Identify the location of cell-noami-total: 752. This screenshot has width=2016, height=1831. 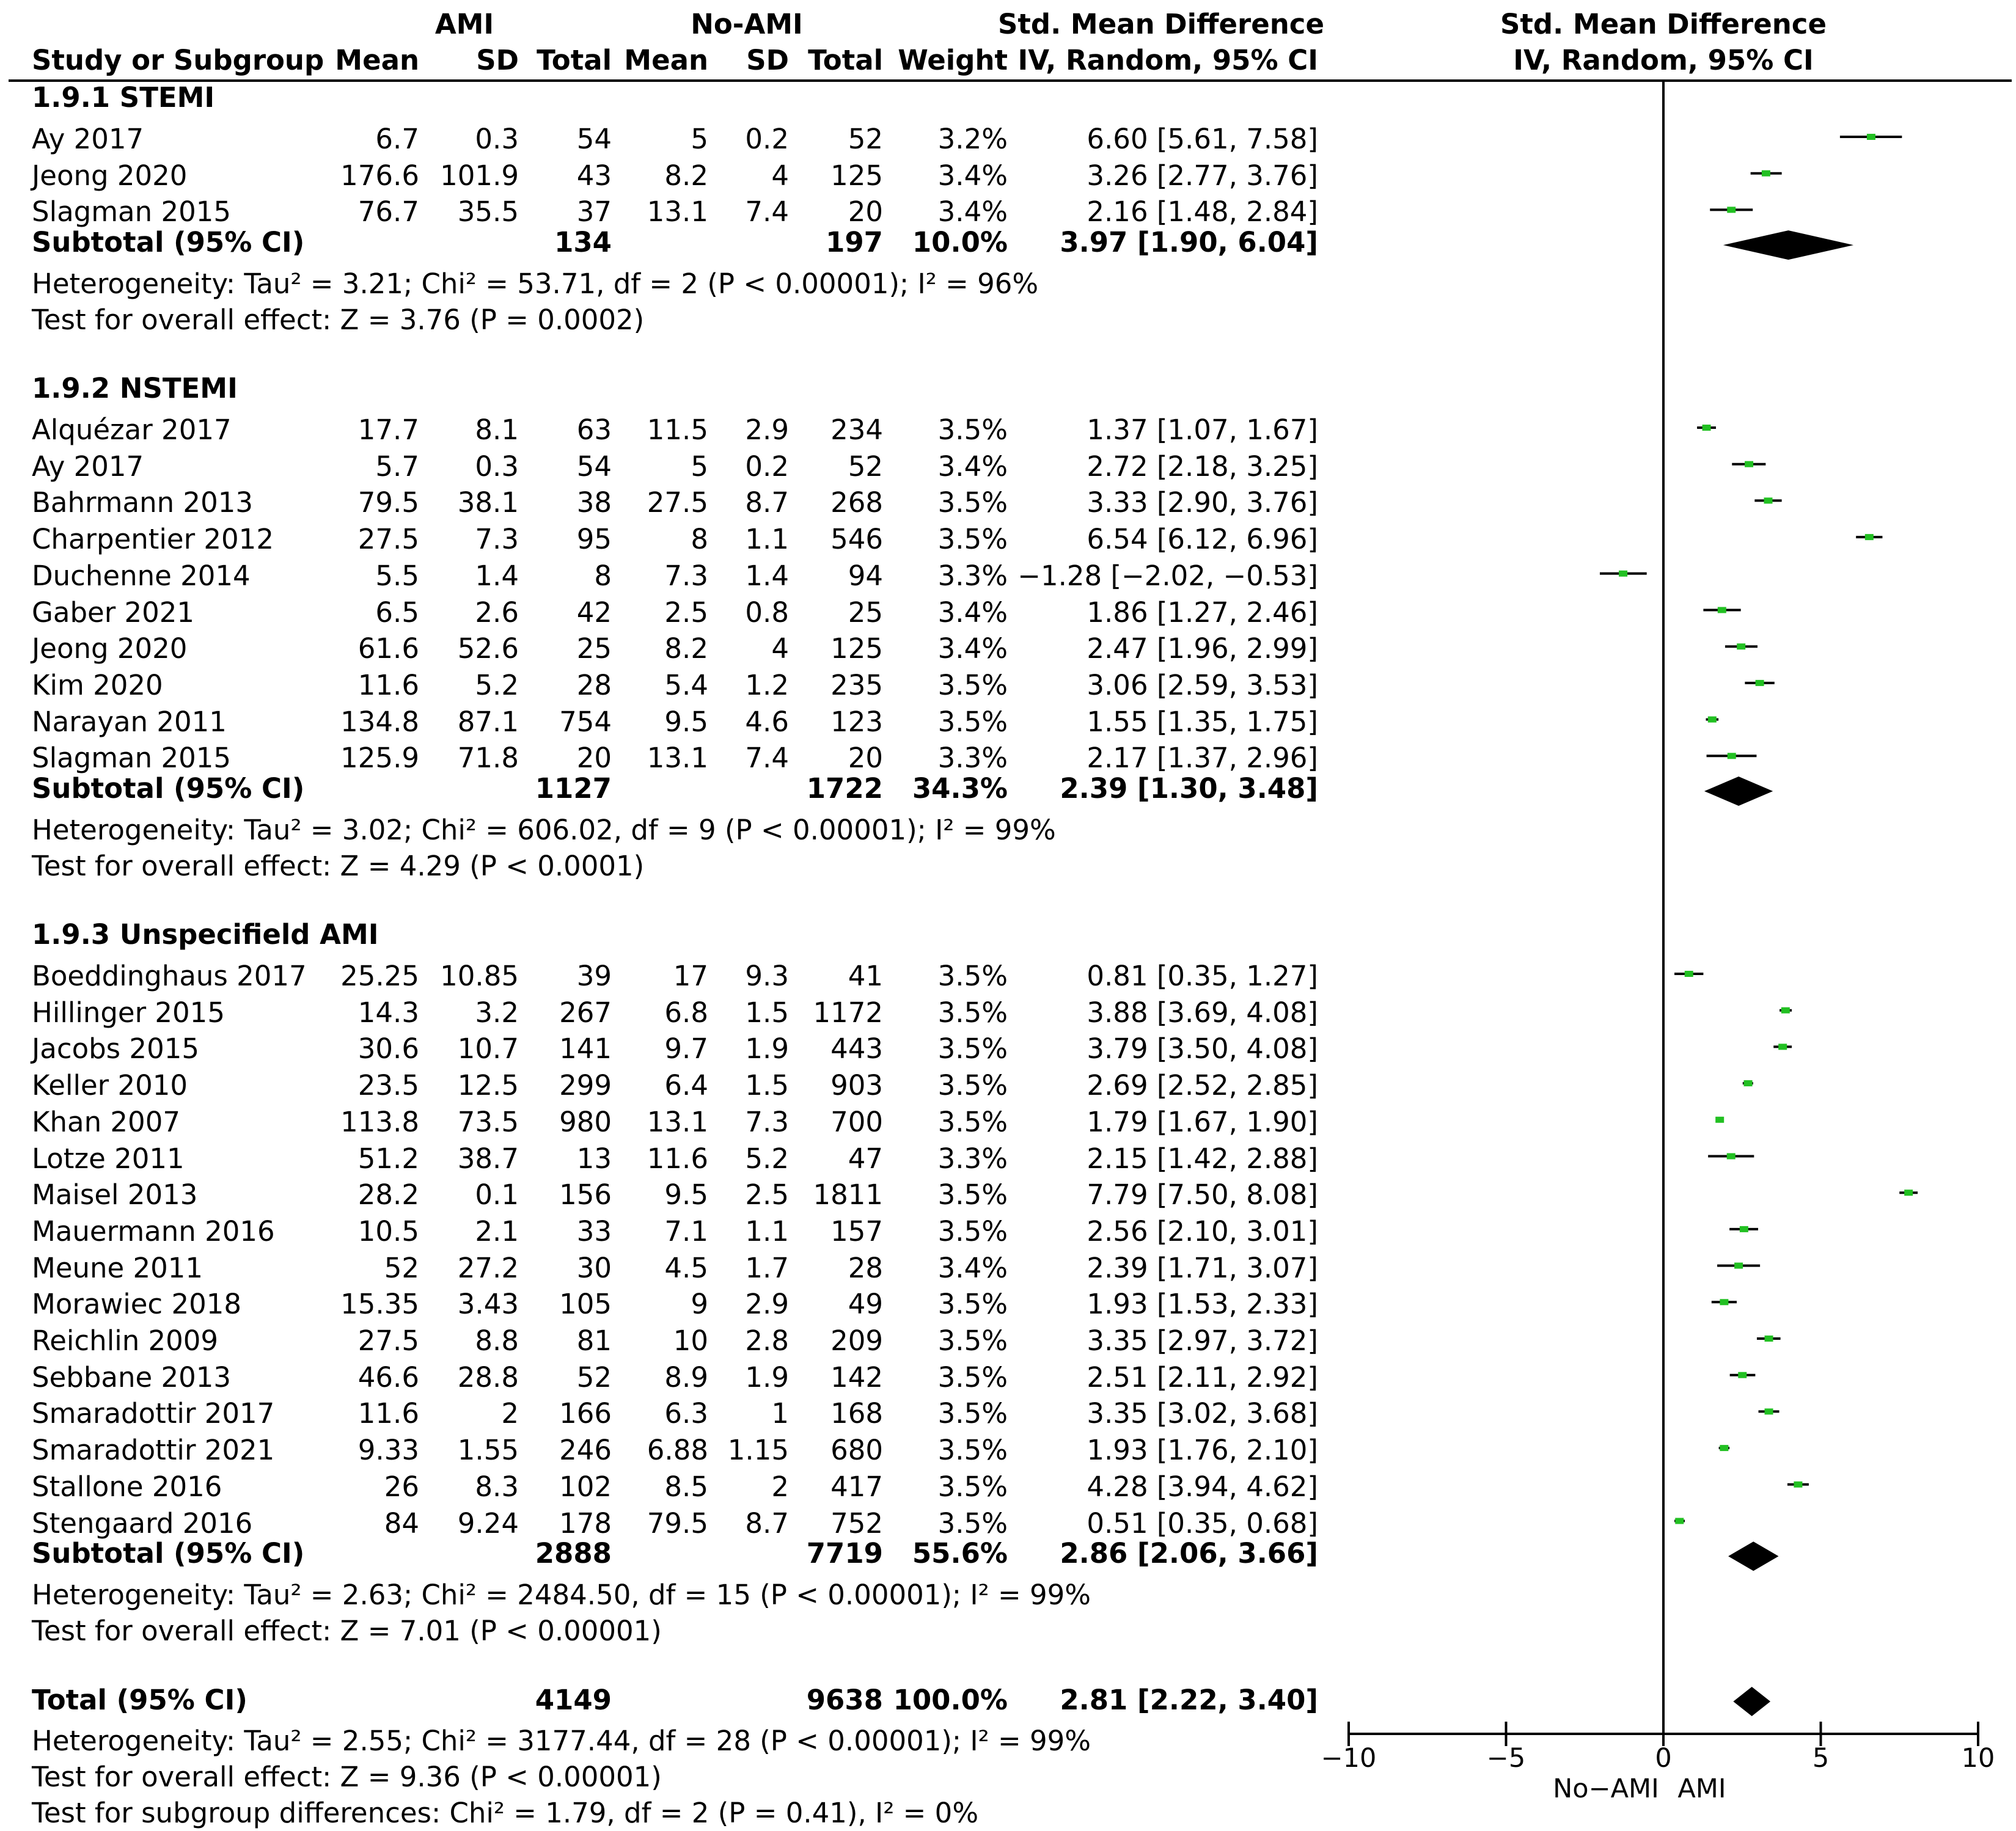
(857, 1523).